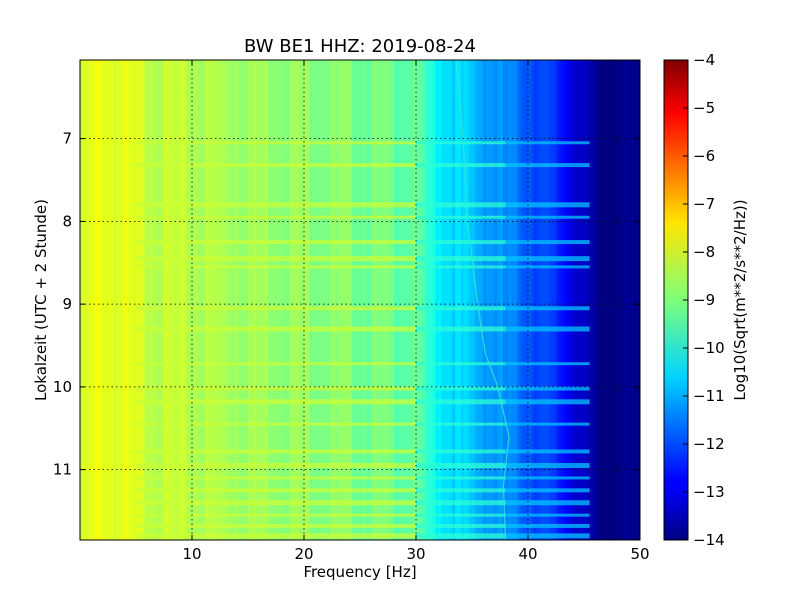 This screenshot has width=800, height=600. Describe the element at coordinates (709, 540) in the screenshot. I see `colorbar-tick-label: −14` at that location.